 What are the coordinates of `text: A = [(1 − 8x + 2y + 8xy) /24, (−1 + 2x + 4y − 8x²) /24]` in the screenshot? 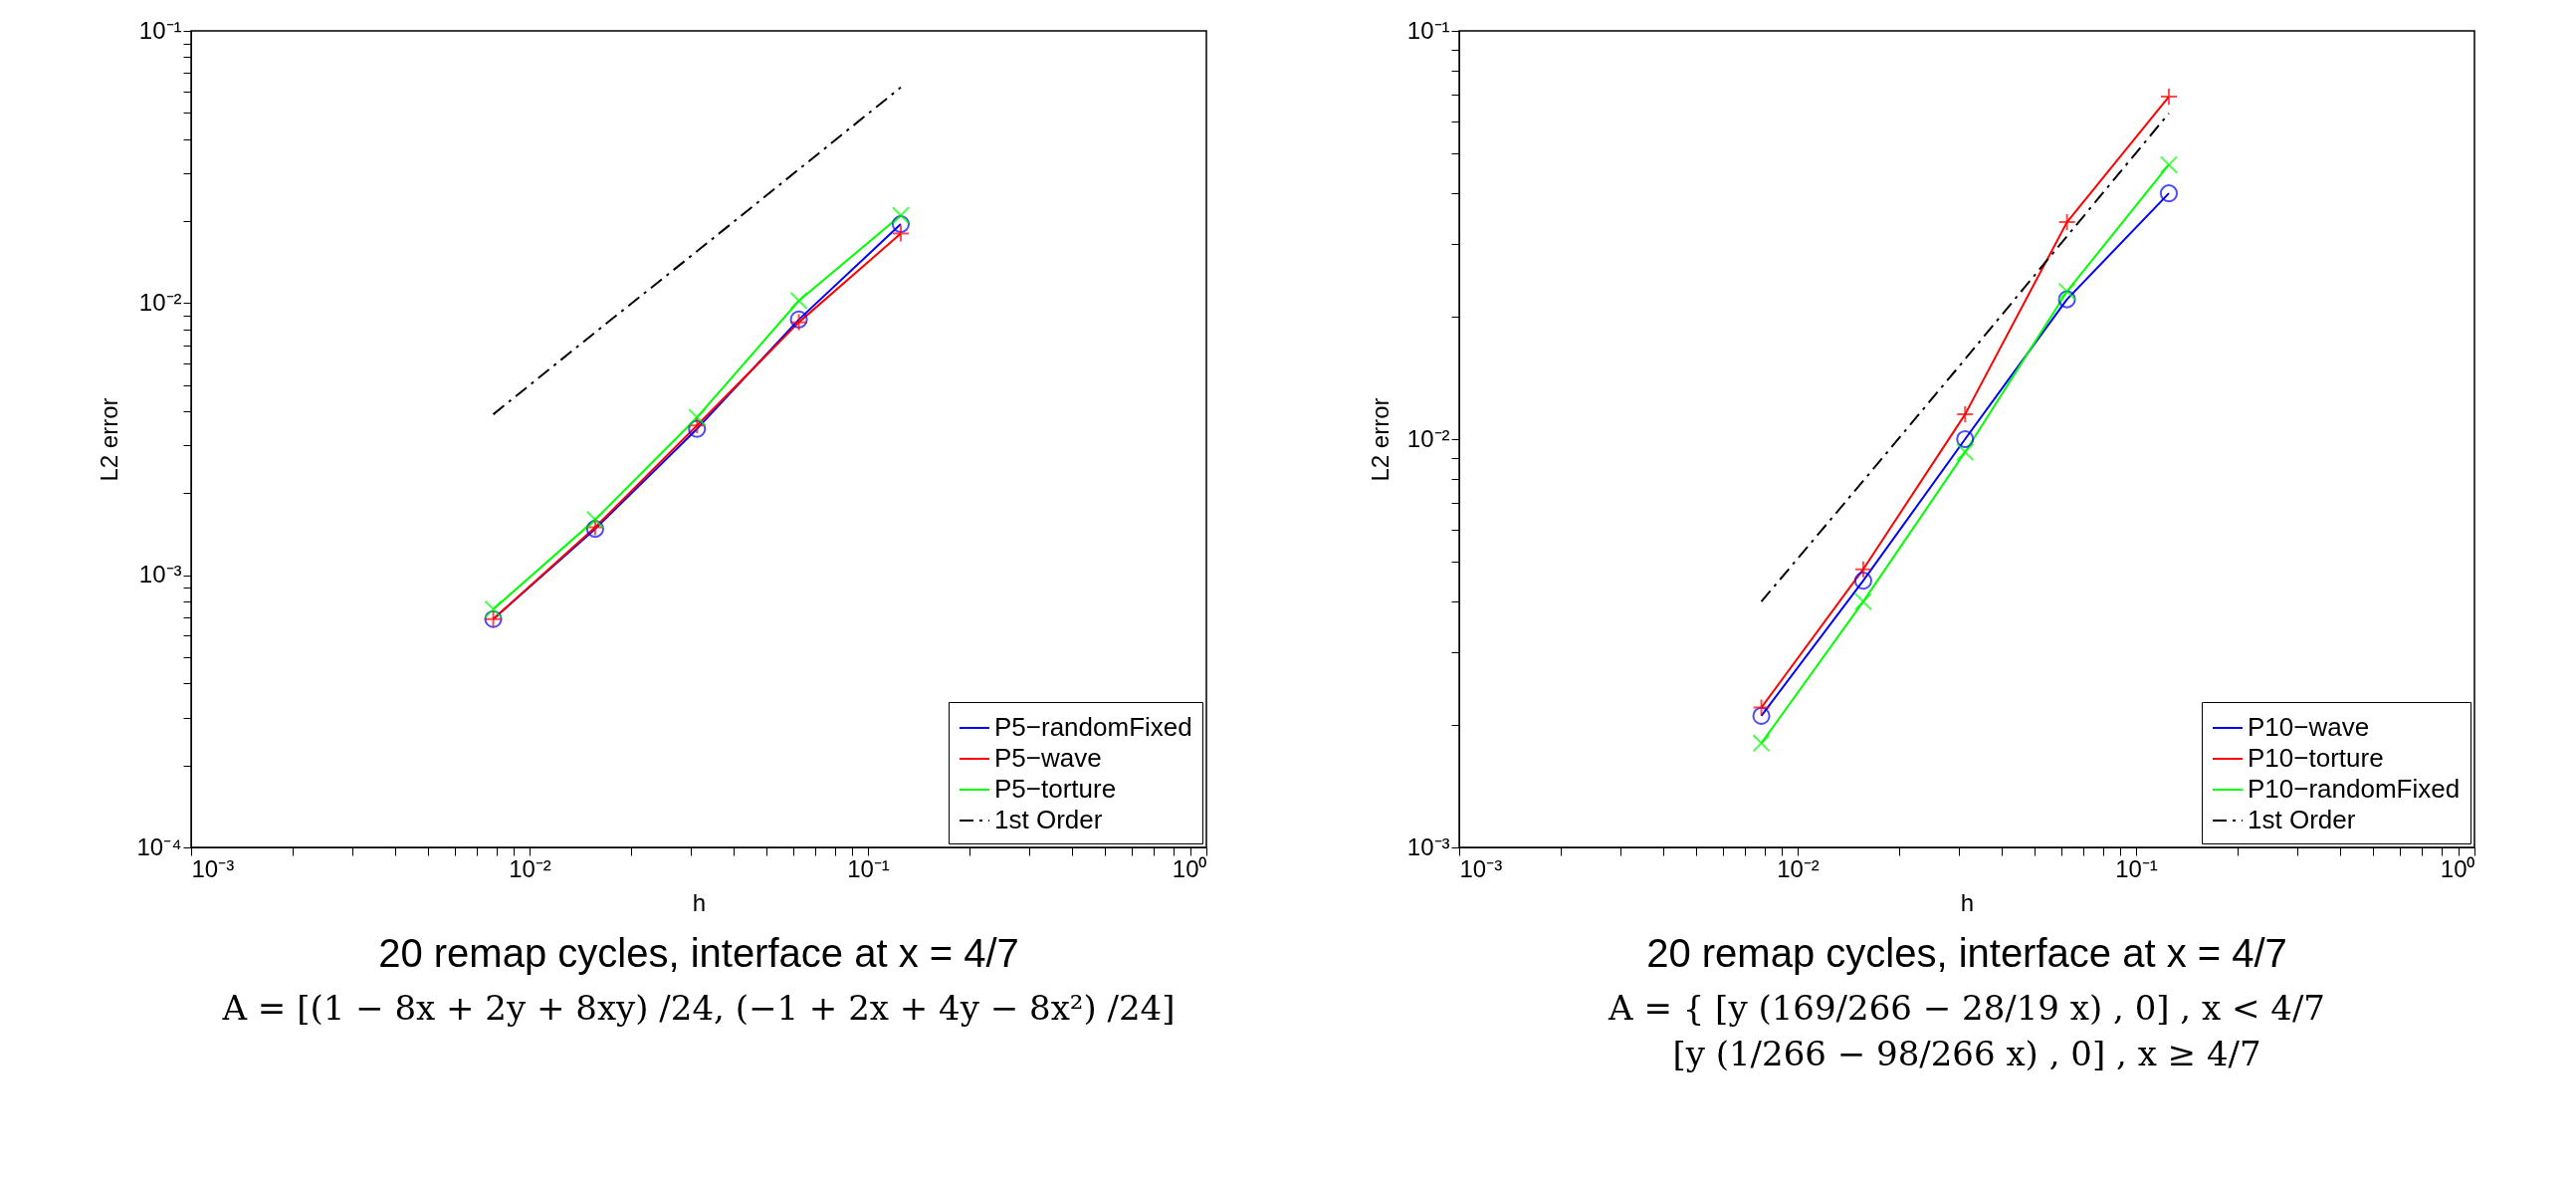 It's located at (698, 1008).